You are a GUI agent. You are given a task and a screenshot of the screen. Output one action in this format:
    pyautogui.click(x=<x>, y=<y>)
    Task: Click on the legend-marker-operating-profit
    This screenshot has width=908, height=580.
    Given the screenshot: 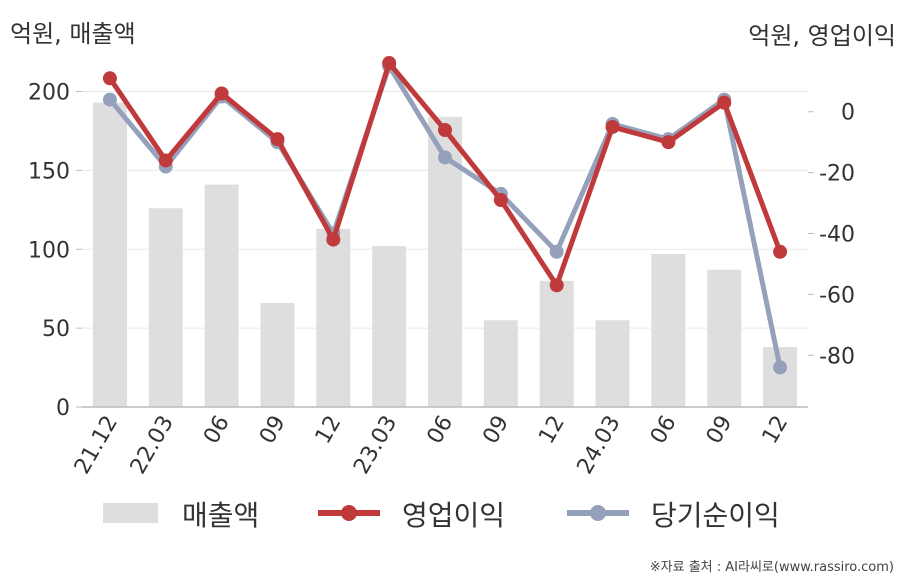 What is the action you would take?
    pyautogui.click(x=349, y=513)
    